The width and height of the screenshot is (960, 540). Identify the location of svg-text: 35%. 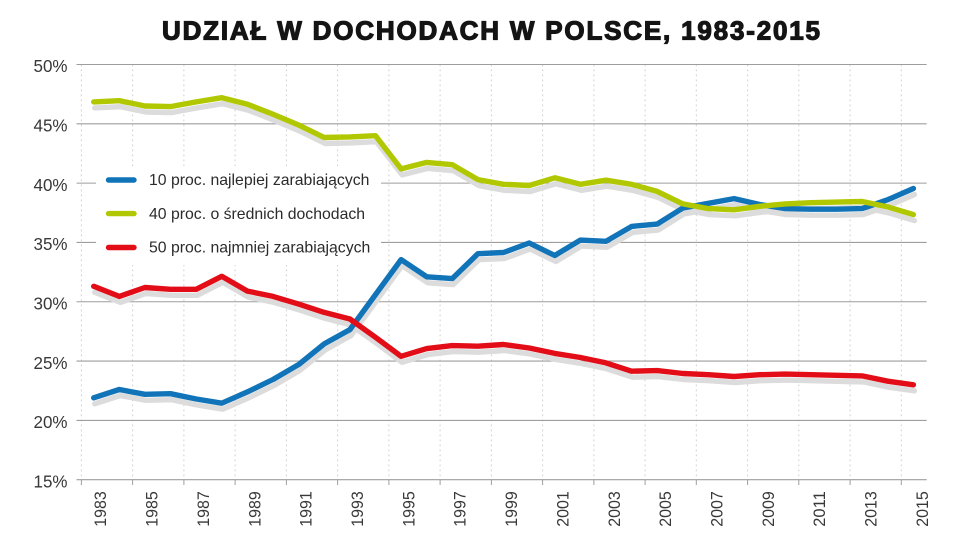
(51, 244).